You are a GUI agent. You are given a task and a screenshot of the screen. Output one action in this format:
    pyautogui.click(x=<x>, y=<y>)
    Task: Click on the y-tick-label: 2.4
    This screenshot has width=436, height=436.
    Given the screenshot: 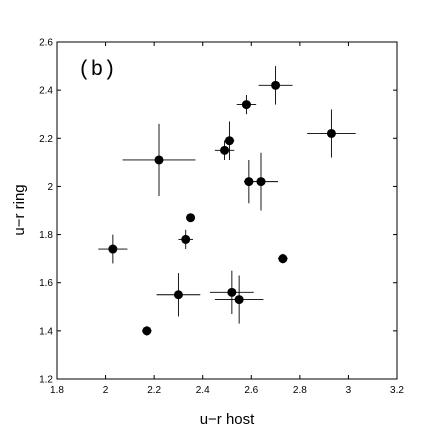 What is the action you would take?
    pyautogui.click(x=46, y=91)
    